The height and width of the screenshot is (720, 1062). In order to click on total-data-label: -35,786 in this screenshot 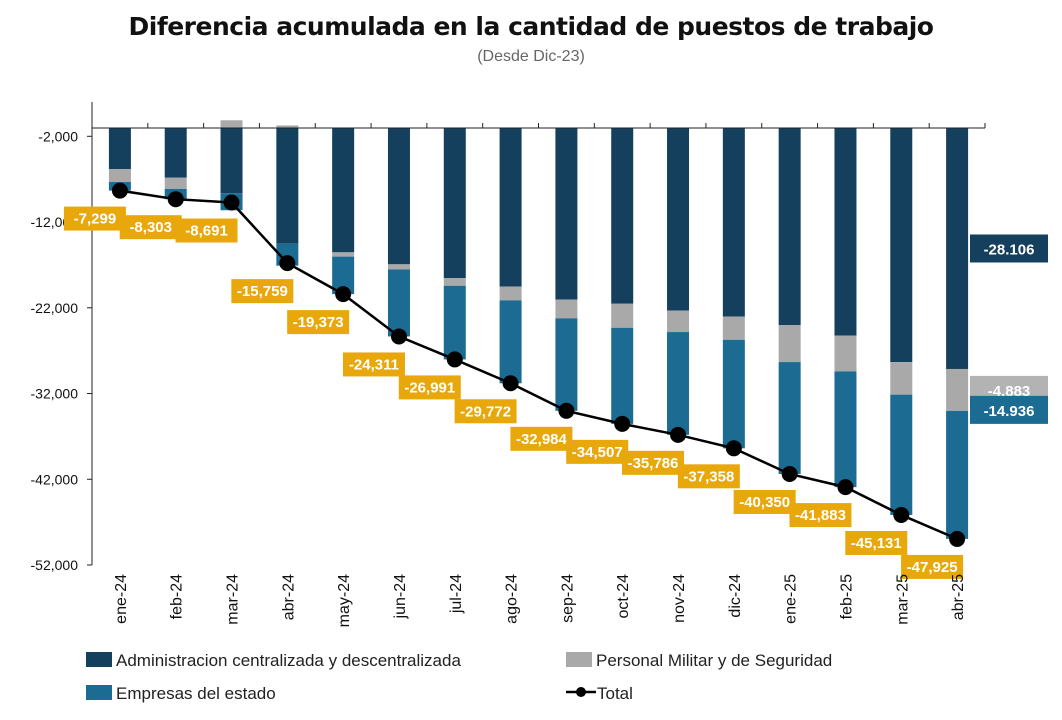, I will do `click(653, 463)`.